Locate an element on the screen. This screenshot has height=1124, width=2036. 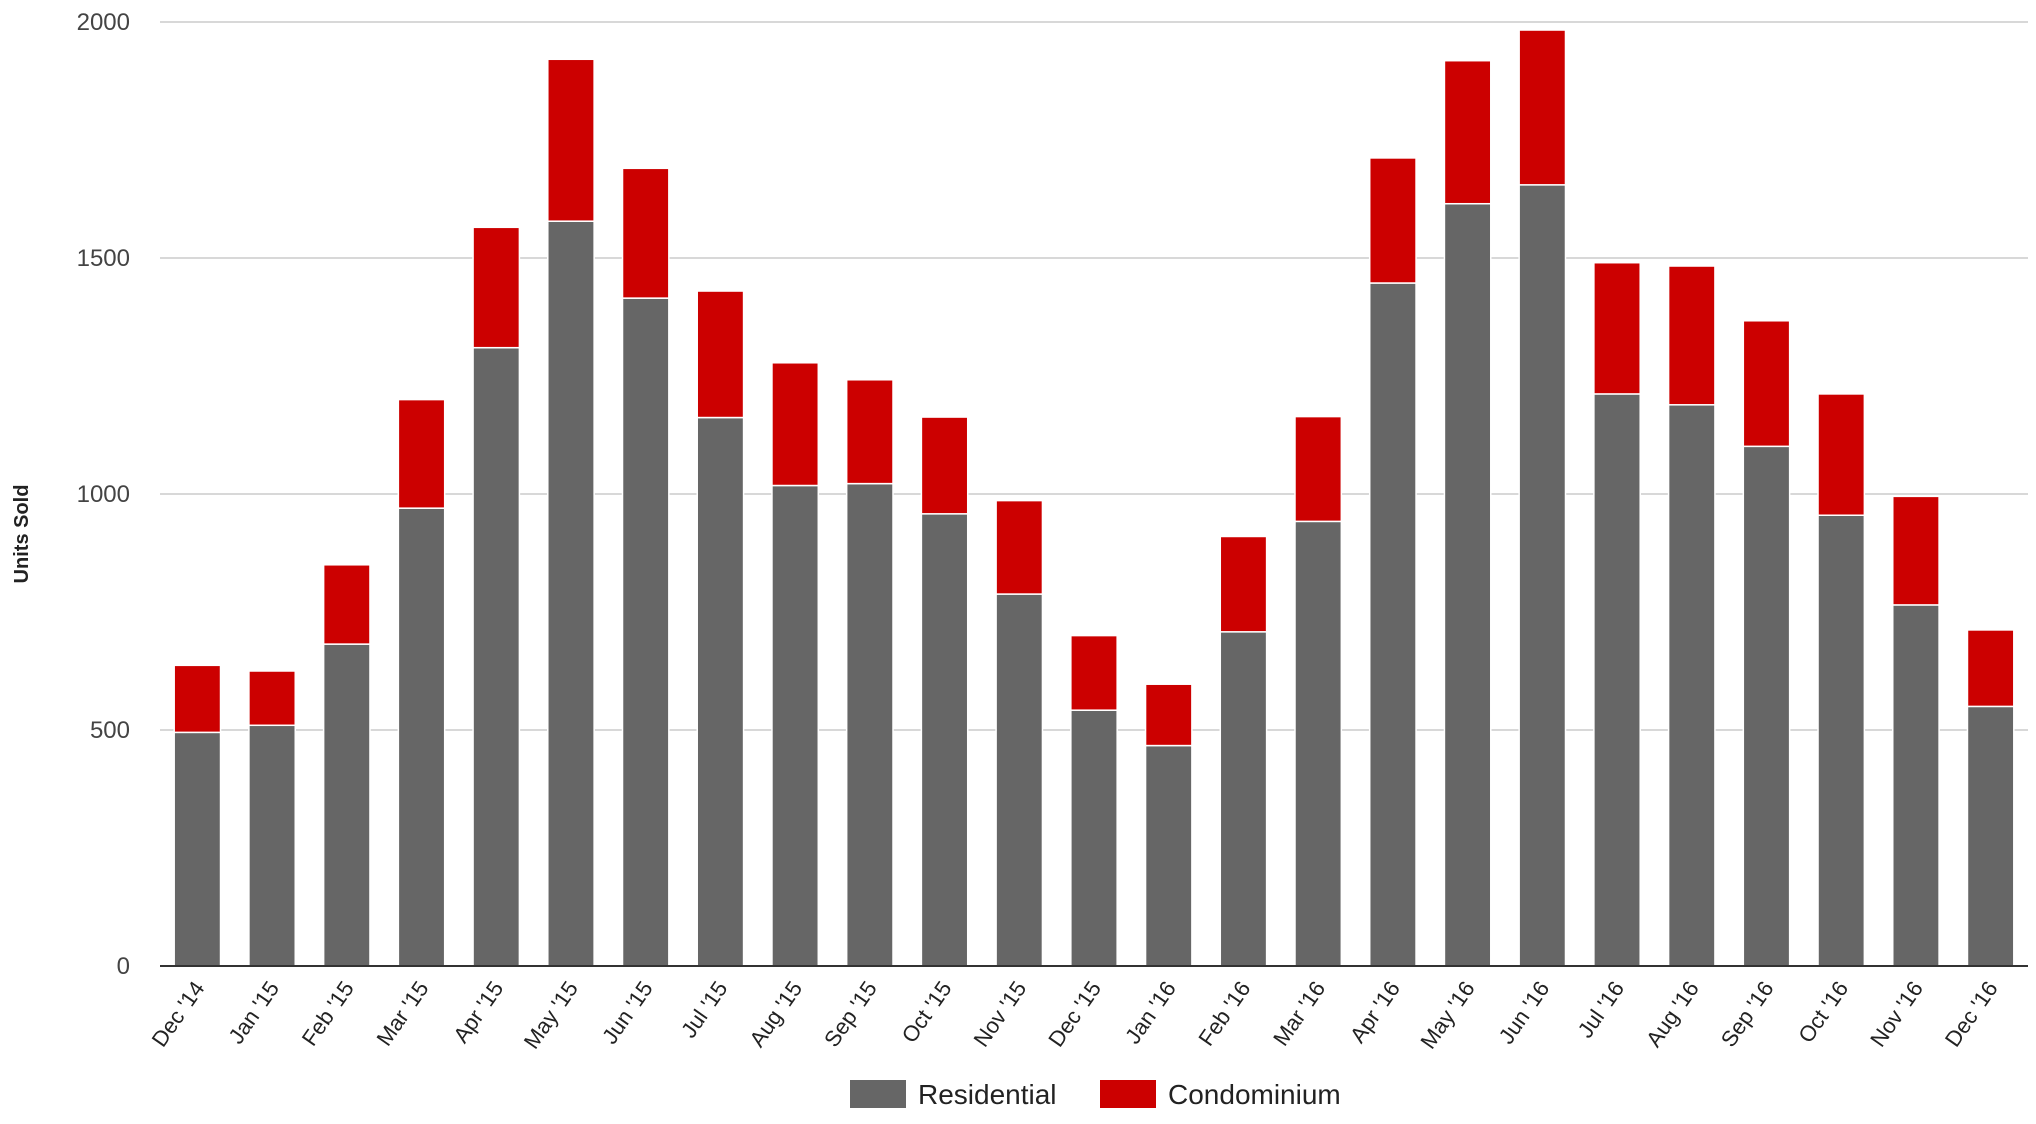
x-tick-label: Feb '15 is located at coordinates (328, 1014).